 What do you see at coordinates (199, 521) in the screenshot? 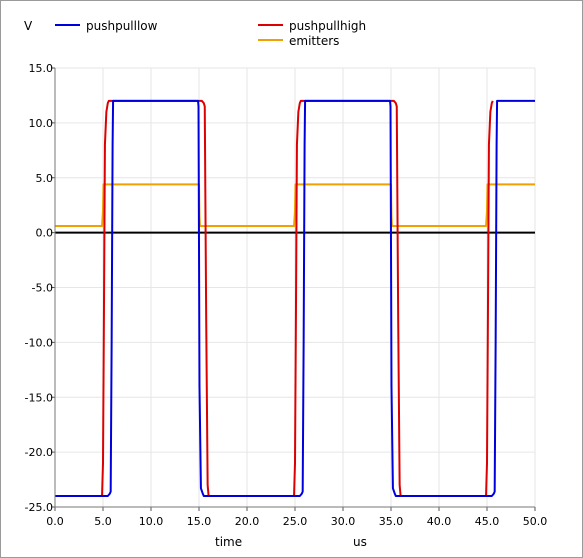
I see `x-tick-label: 15.0` at bounding box center [199, 521].